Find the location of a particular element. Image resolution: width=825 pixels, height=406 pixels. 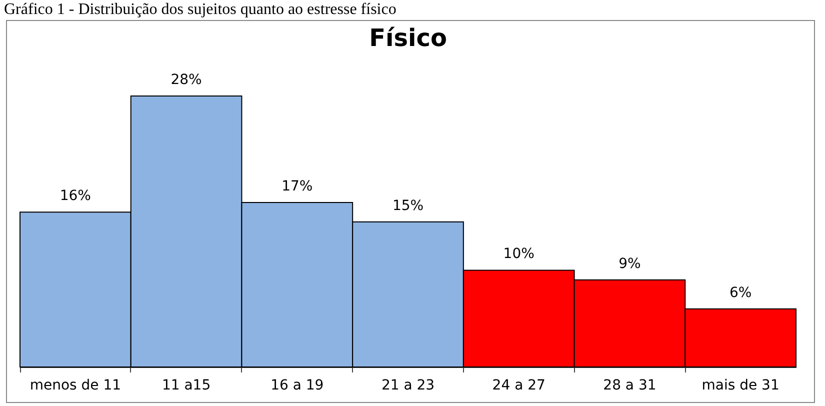

x-tick-label: 21 a 23 is located at coordinates (408, 386).